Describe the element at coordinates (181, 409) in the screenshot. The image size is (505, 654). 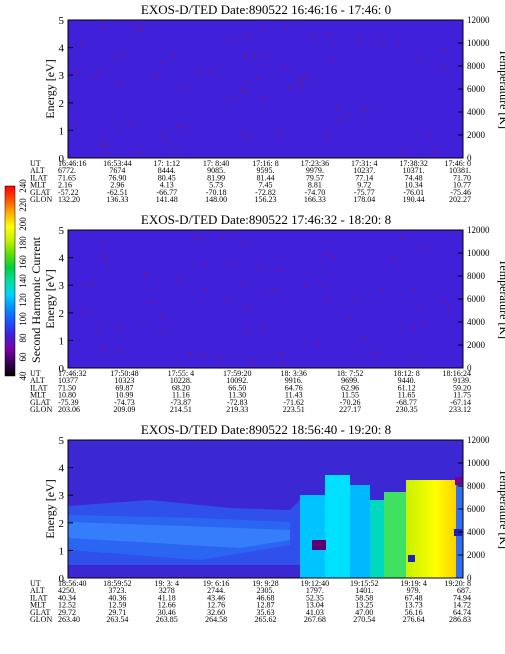
I see `table-cell: 214.51` at that location.